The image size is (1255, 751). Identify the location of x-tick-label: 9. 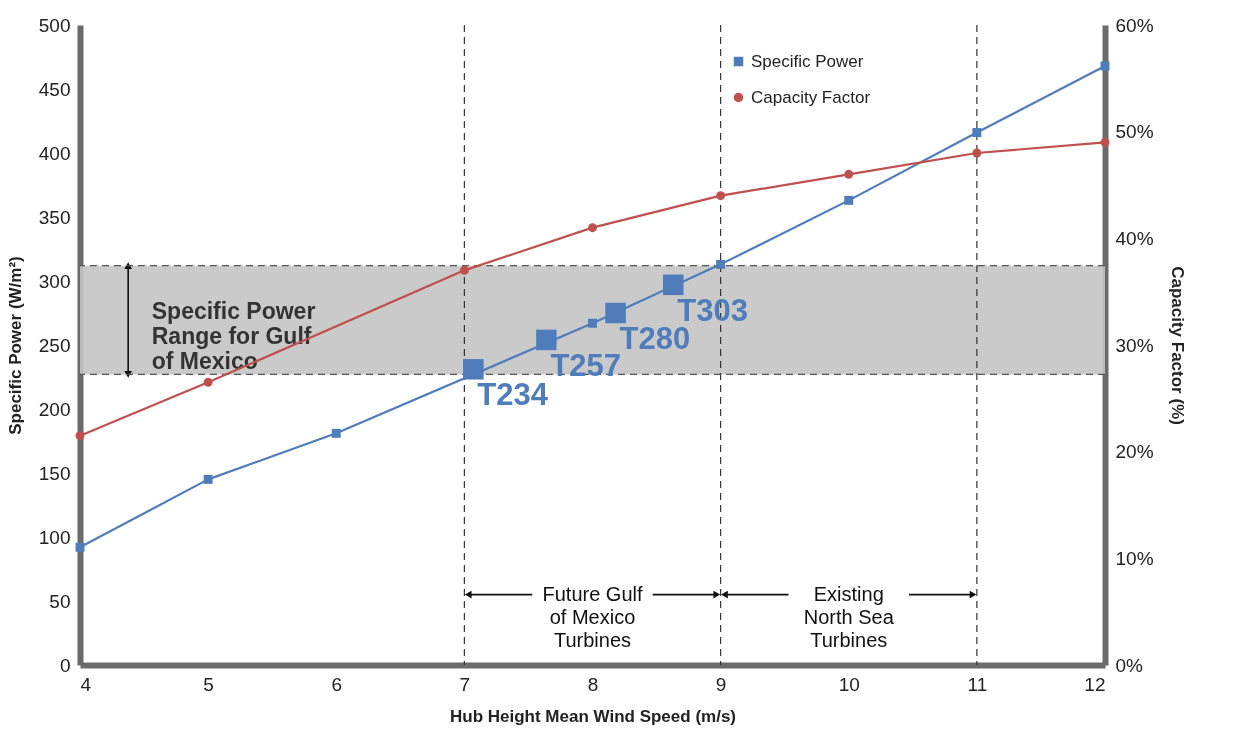
(721, 684).